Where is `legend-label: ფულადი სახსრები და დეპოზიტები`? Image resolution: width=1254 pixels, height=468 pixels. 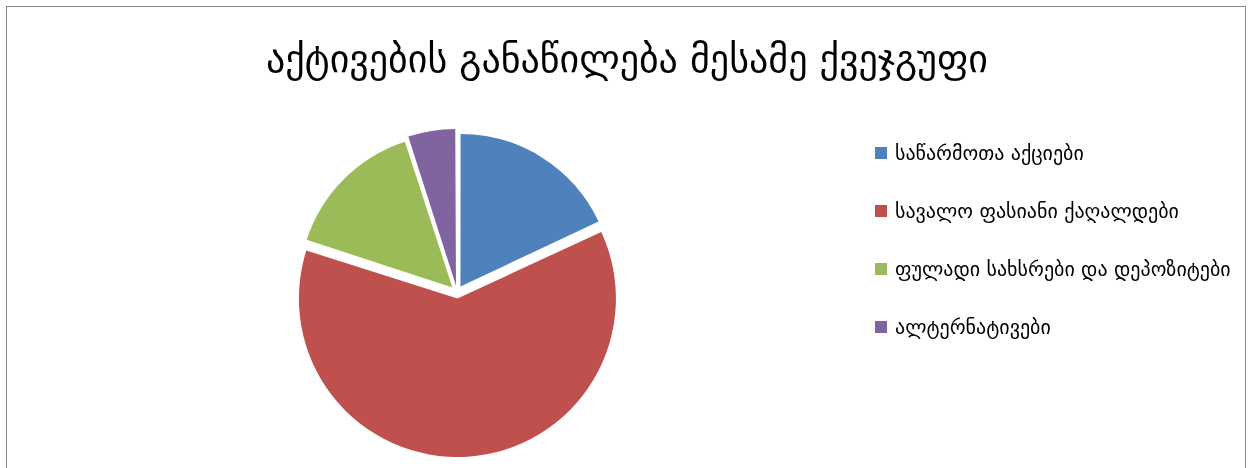 legend-label: ფულადი სახსრები და დეპოზიტები is located at coordinates (1063, 269).